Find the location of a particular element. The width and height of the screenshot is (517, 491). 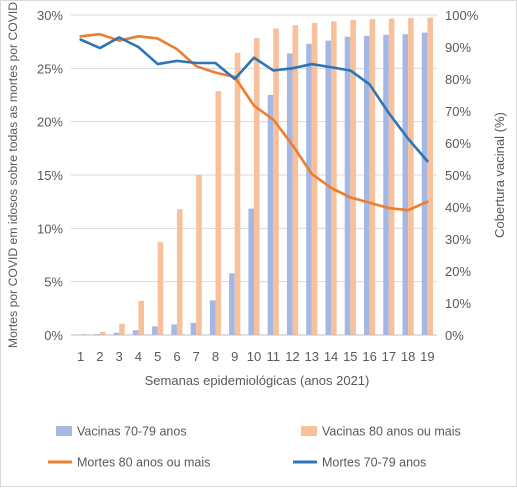

legend-item-mortes-70-79: Mortes 70-79 anos is located at coordinates (359, 463).